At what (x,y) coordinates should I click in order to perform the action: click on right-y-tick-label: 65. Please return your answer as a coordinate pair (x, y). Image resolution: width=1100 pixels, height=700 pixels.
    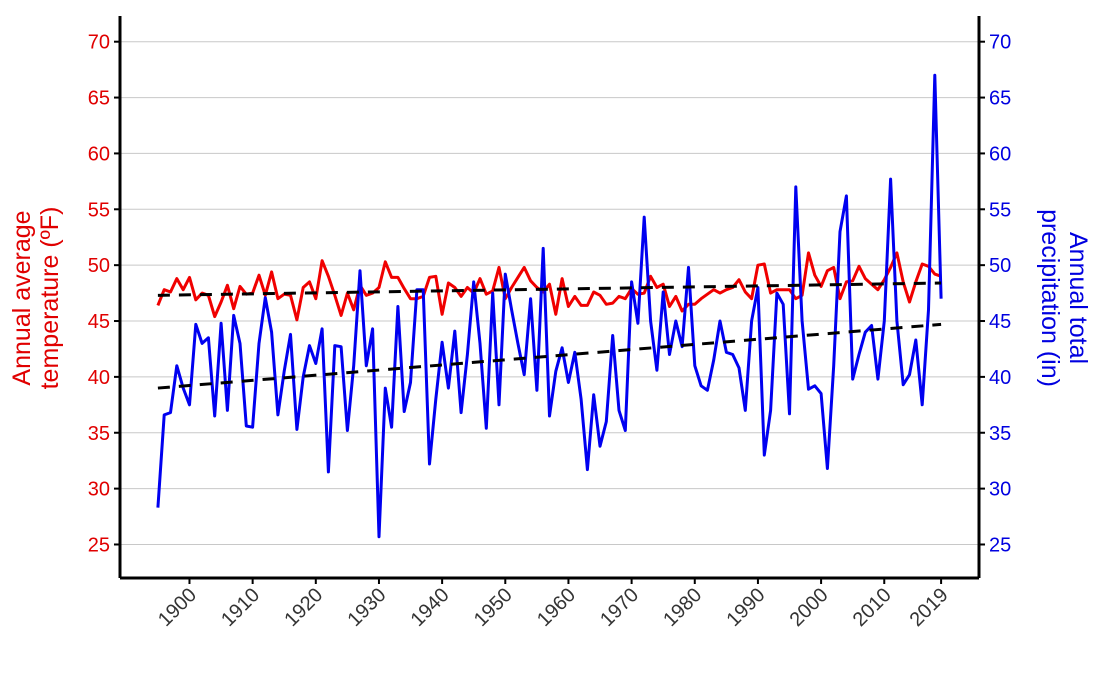
    Looking at the image, I should click on (1000, 99).